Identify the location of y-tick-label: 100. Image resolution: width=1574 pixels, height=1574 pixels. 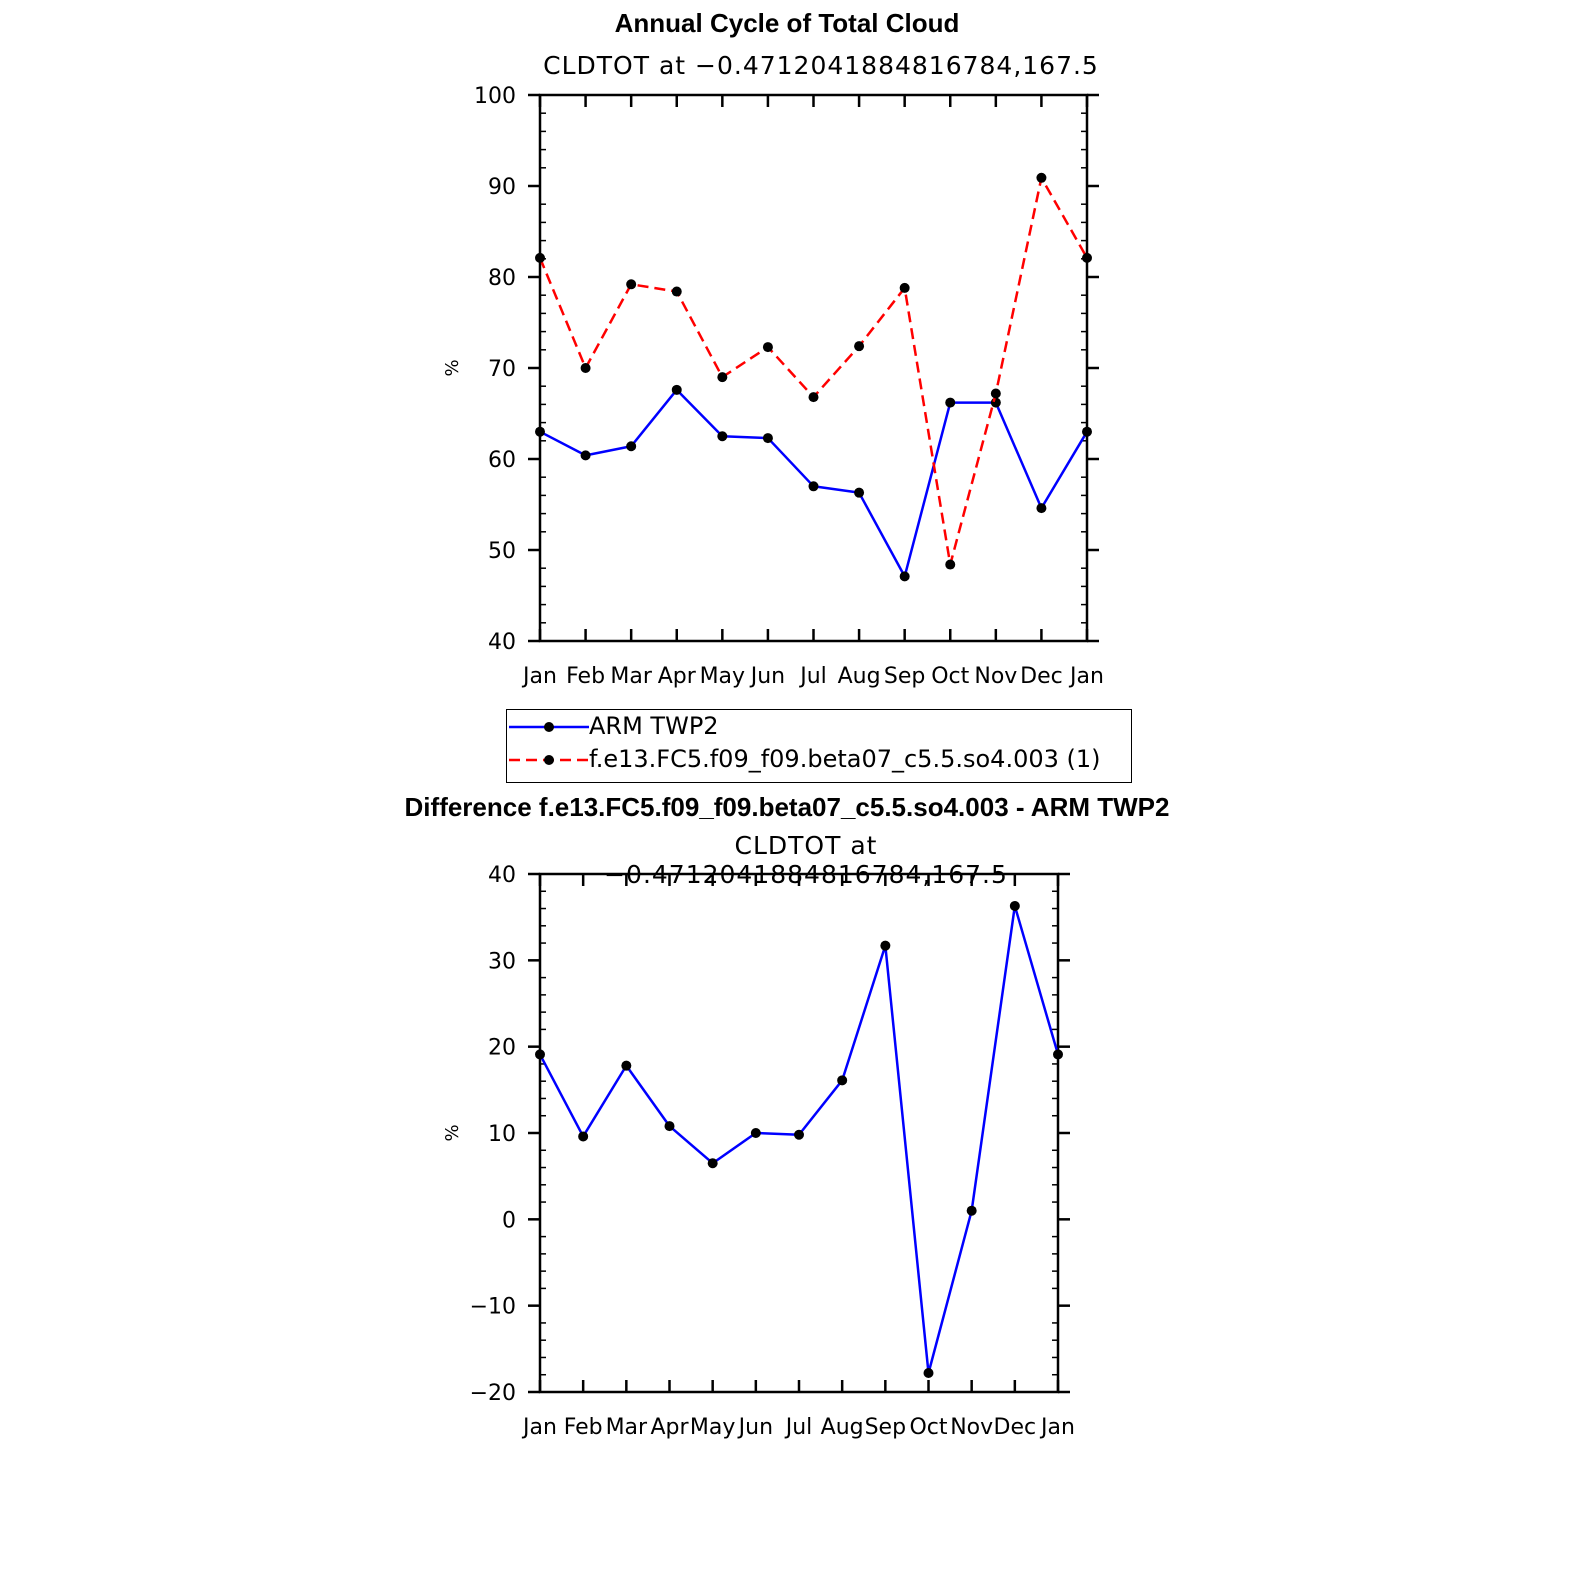
(495, 96).